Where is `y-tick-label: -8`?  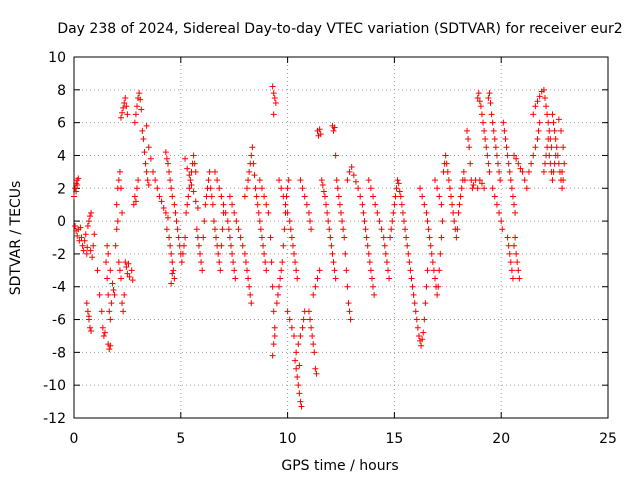
y-tick-label: -8 is located at coordinates (59, 353).